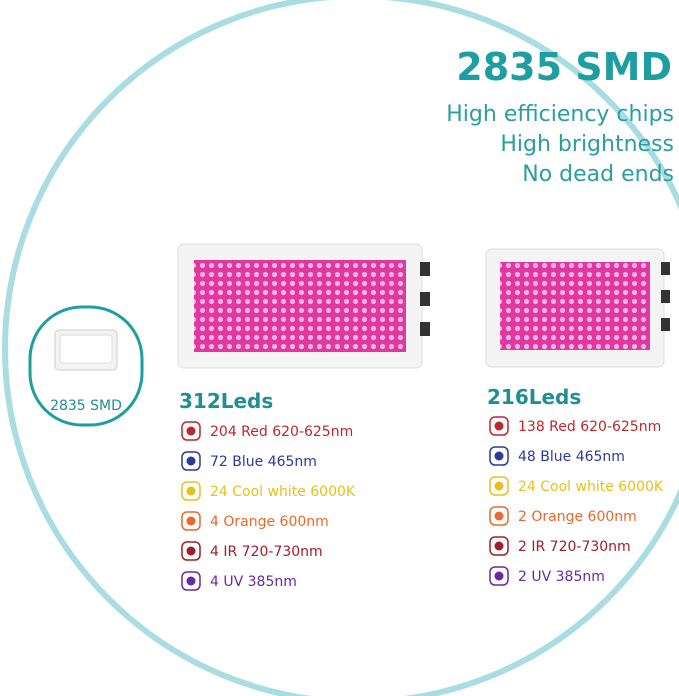  I want to click on led-item: 2 UV 385nm, so click(561, 577).